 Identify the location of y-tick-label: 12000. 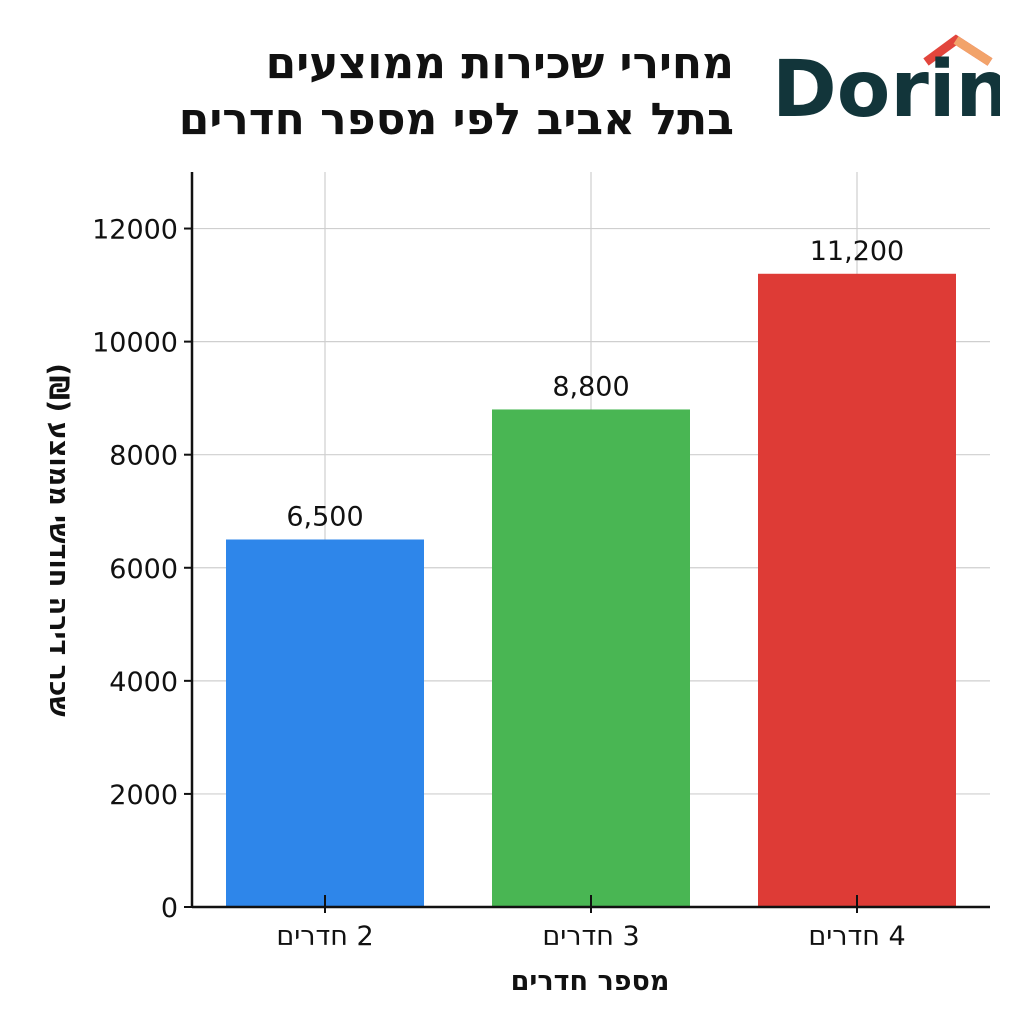
(135, 230).